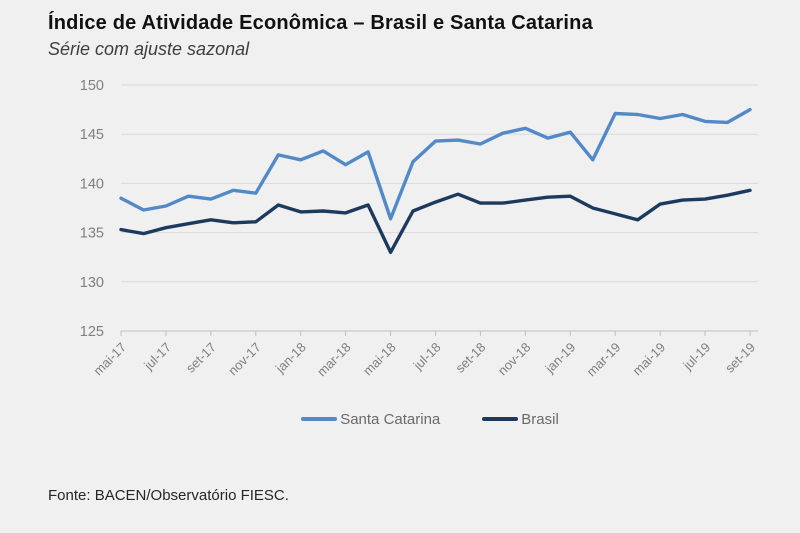  I want to click on legend-item-santa-catarina: Santa Catarina, so click(370, 419).